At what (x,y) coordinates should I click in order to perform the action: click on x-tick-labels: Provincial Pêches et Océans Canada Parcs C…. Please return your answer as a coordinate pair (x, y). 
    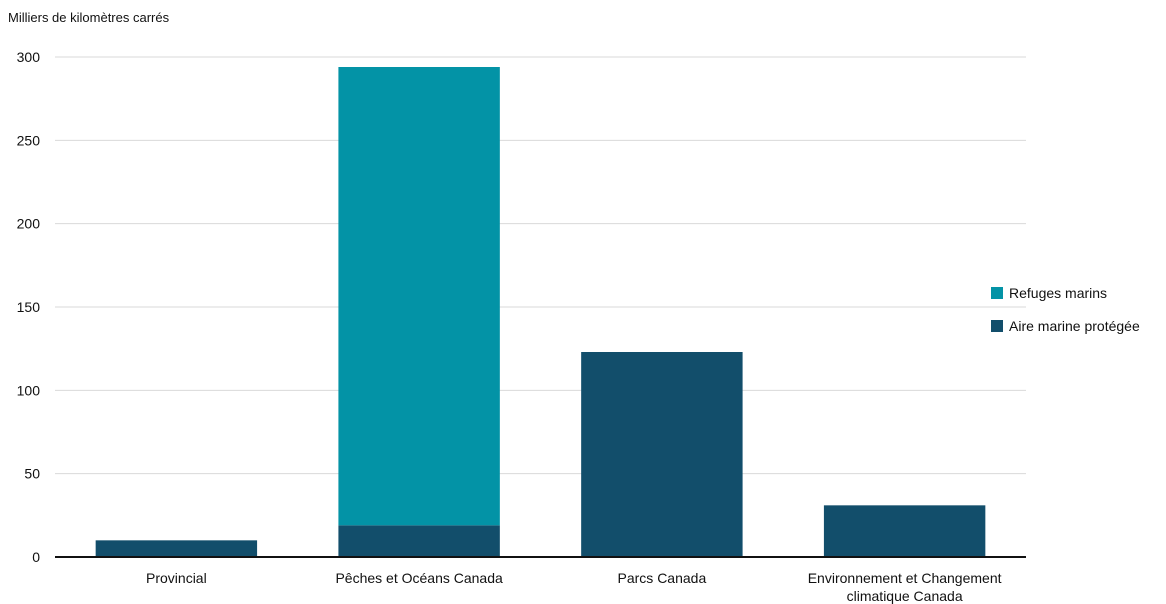
    Looking at the image, I should click on (574, 587).